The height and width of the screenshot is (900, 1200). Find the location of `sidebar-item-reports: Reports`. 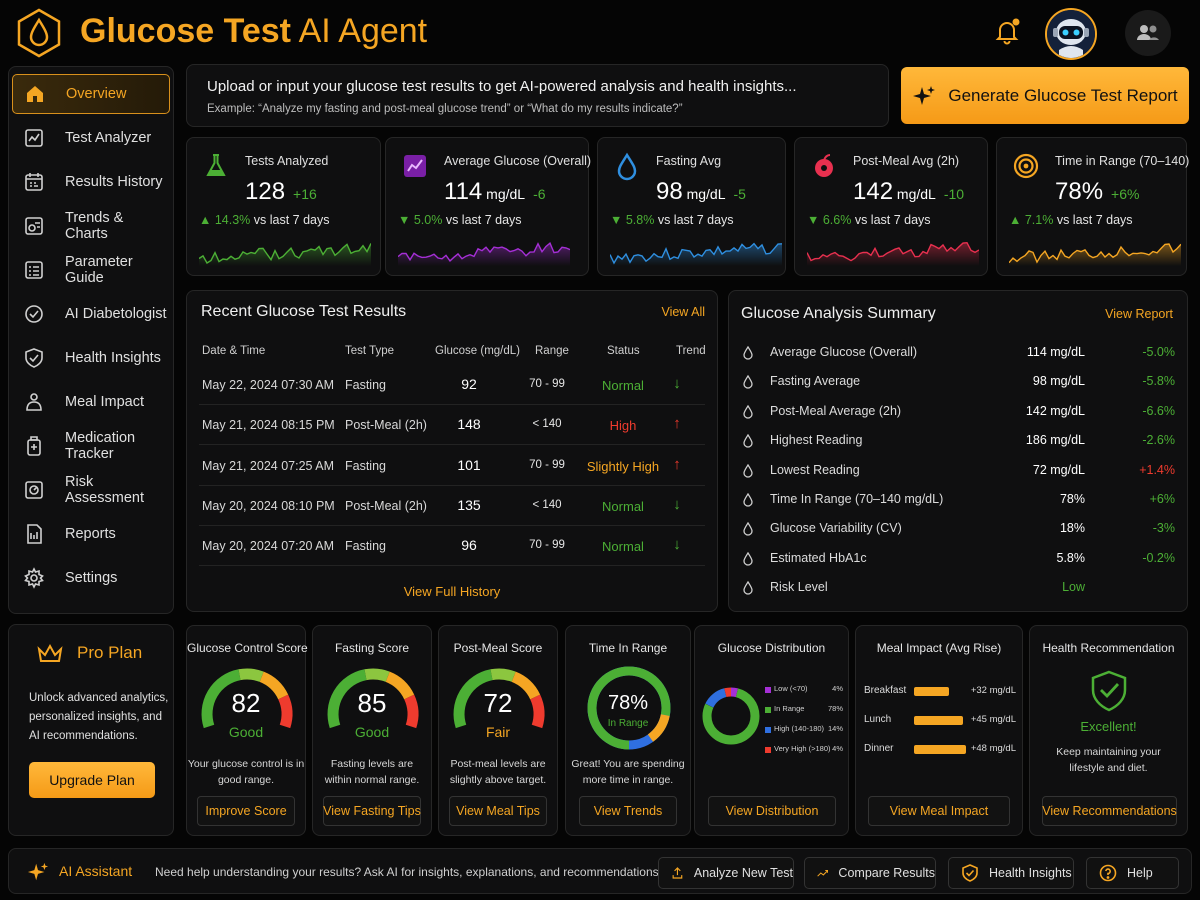

sidebar-item-reports: Reports is located at coordinates (91, 534).